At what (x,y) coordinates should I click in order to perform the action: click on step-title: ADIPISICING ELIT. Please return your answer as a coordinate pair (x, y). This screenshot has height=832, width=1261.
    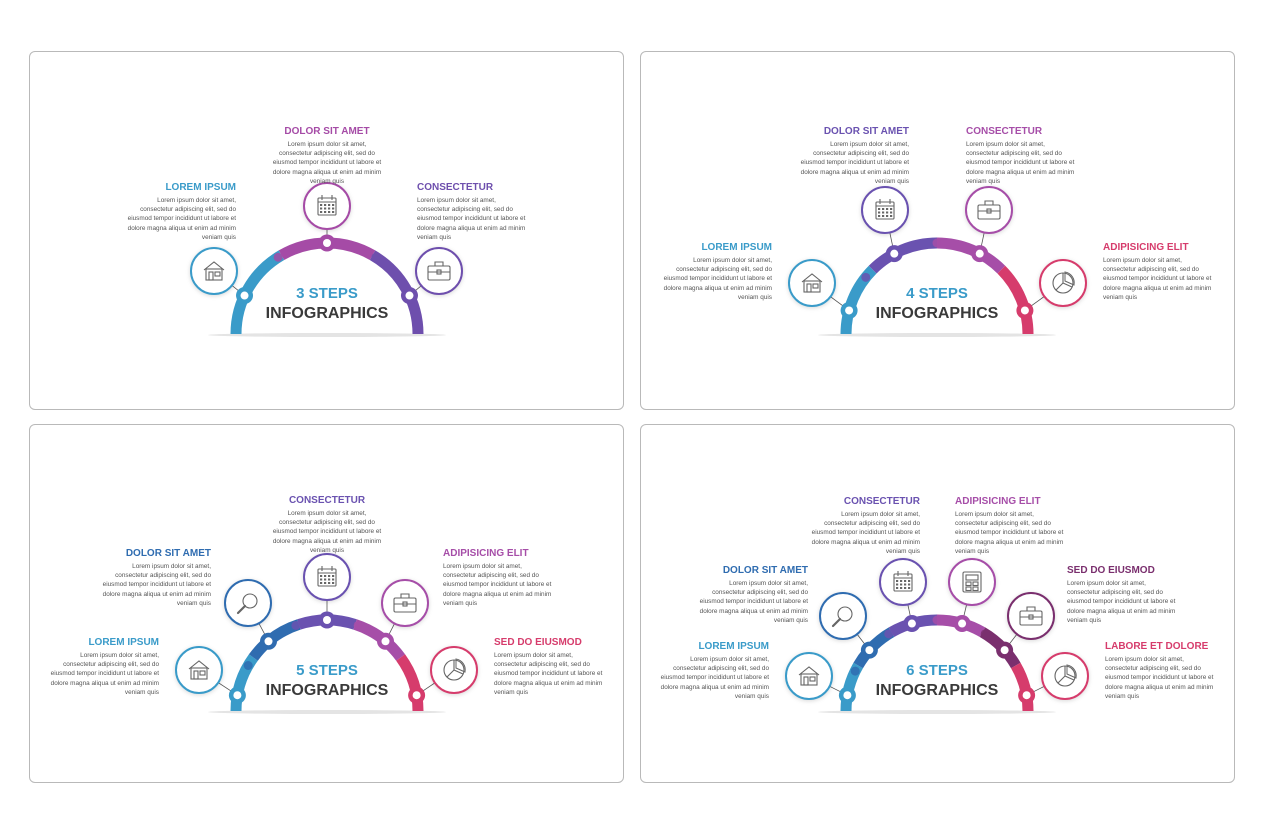
    Looking at the image, I should click on (486, 553).